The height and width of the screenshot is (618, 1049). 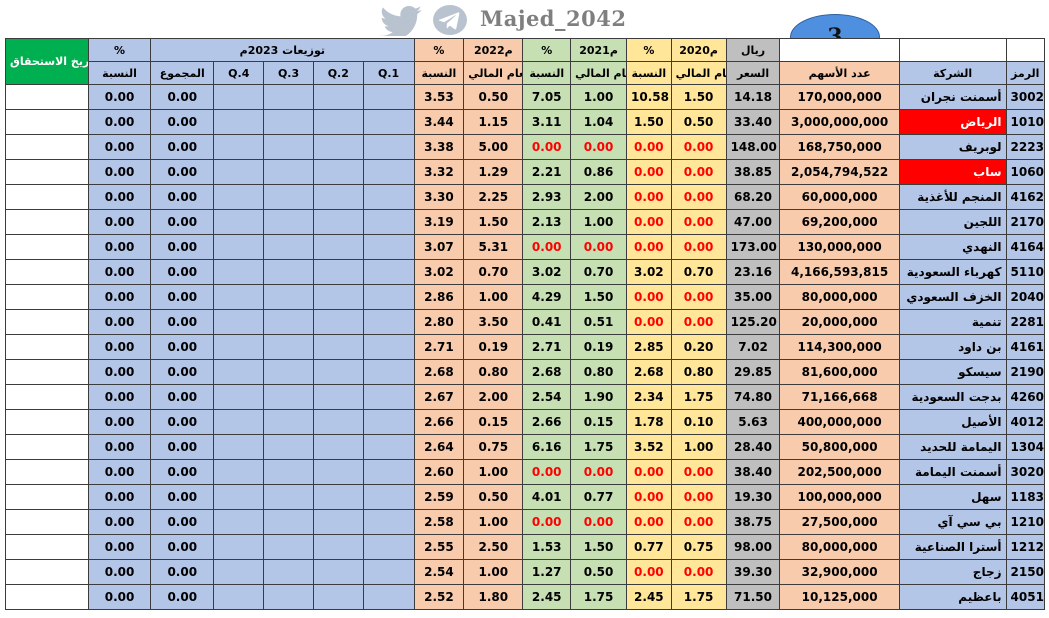 I want to click on fy2022-cell: 0.50, so click(x=493, y=97).